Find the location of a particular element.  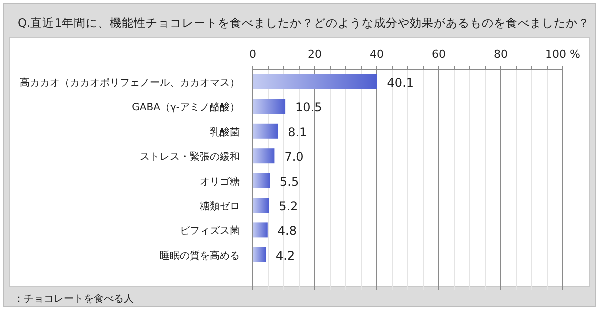

y-tick-label: 乳酸菌 is located at coordinates (225, 132).